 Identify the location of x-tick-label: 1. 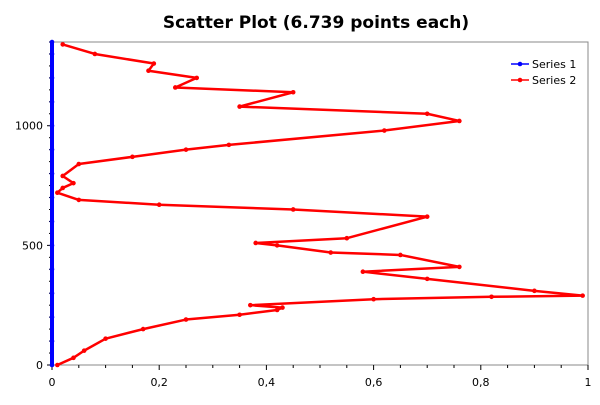
(588, 382).